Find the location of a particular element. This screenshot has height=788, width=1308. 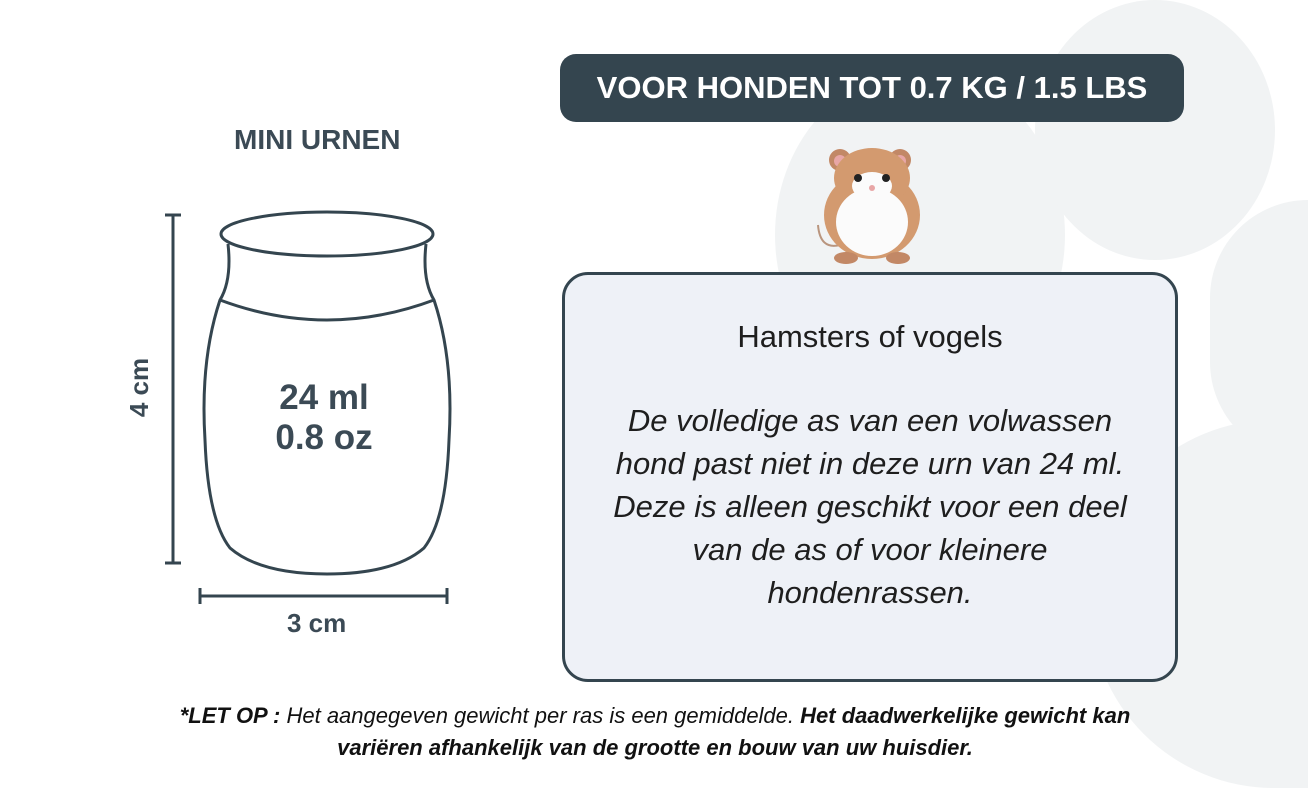

card-title: Hamsters of vogels is located at coordinates (870, 336).